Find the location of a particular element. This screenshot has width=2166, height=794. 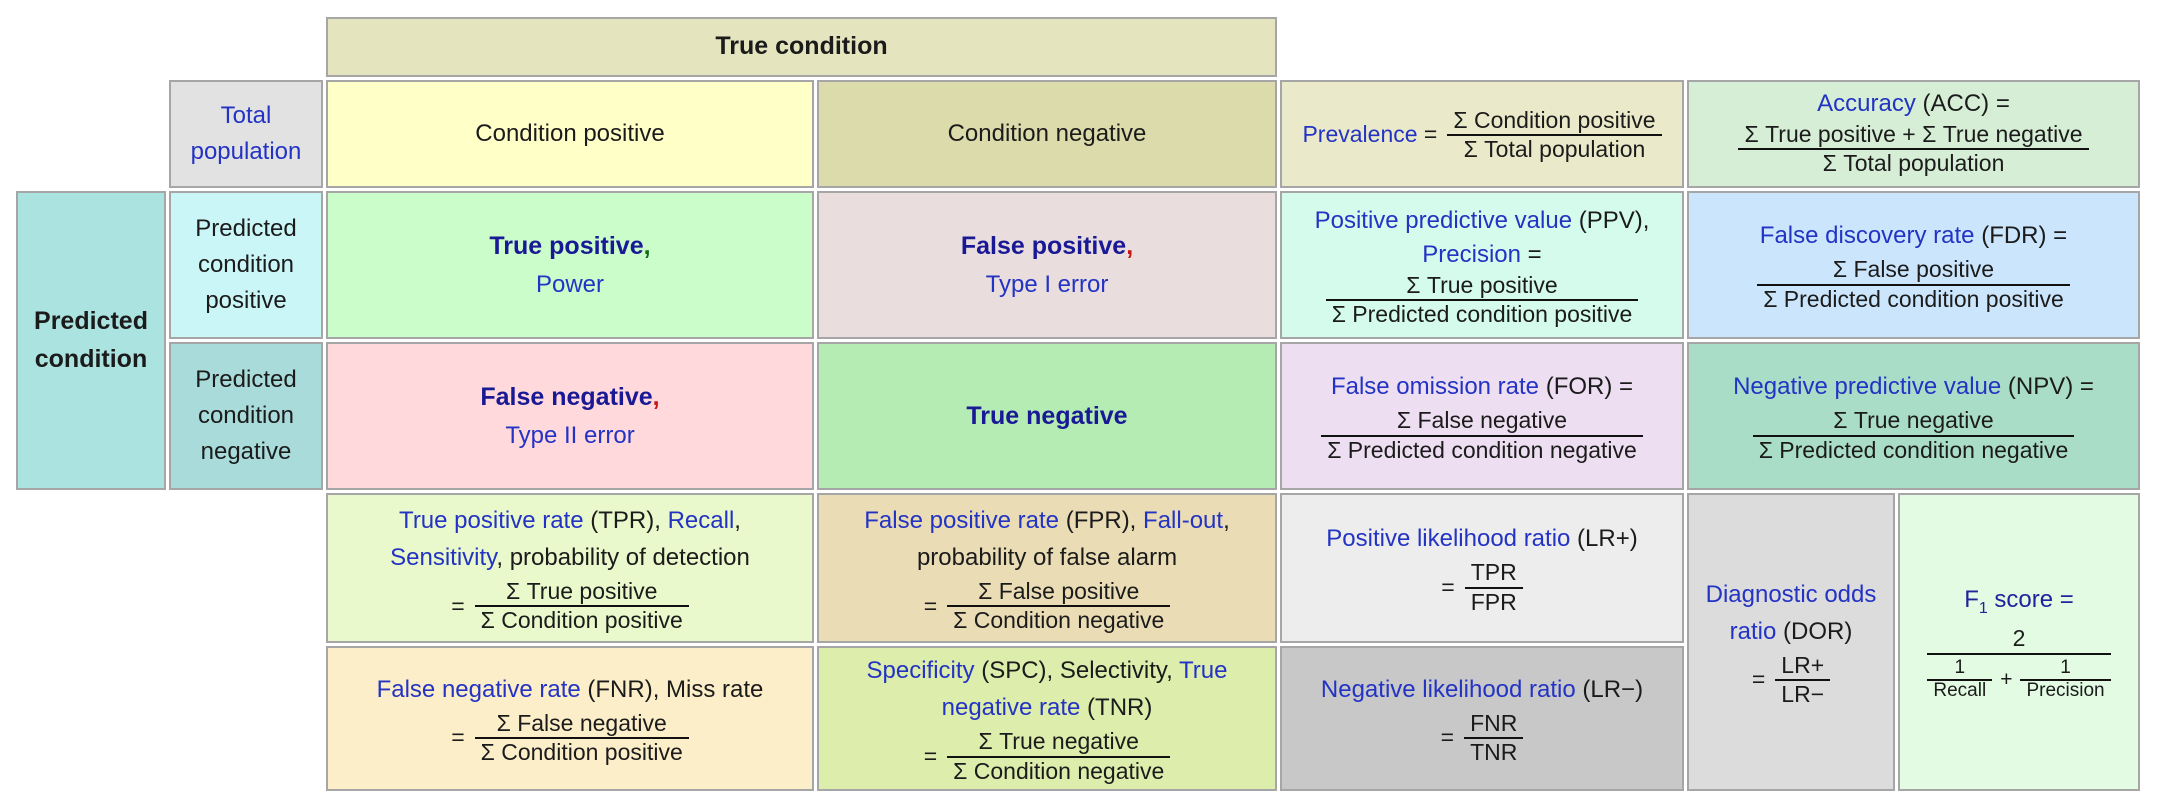

cell-dor: Diagnostic odds ratio (DOR) = LR+ LR− is located at coordinates (1791, 642).